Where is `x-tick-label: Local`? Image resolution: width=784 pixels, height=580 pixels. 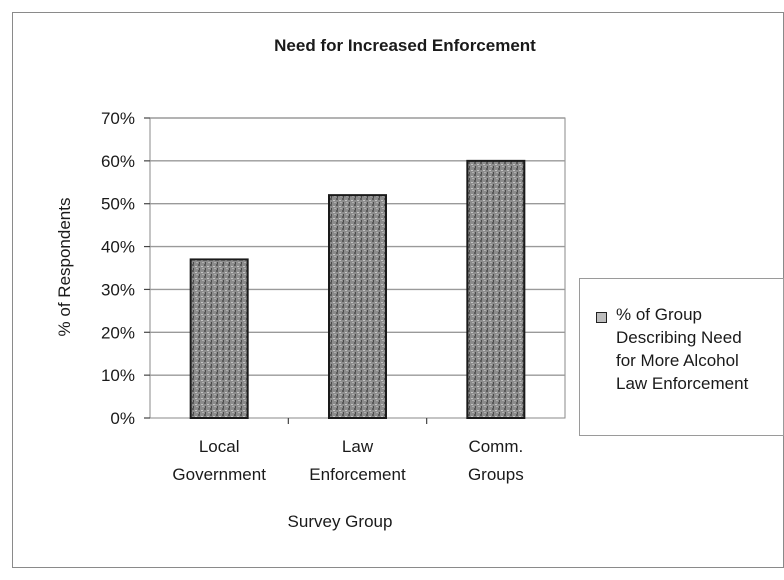 x-tick-label: Local is located at coordinates (219, 446).